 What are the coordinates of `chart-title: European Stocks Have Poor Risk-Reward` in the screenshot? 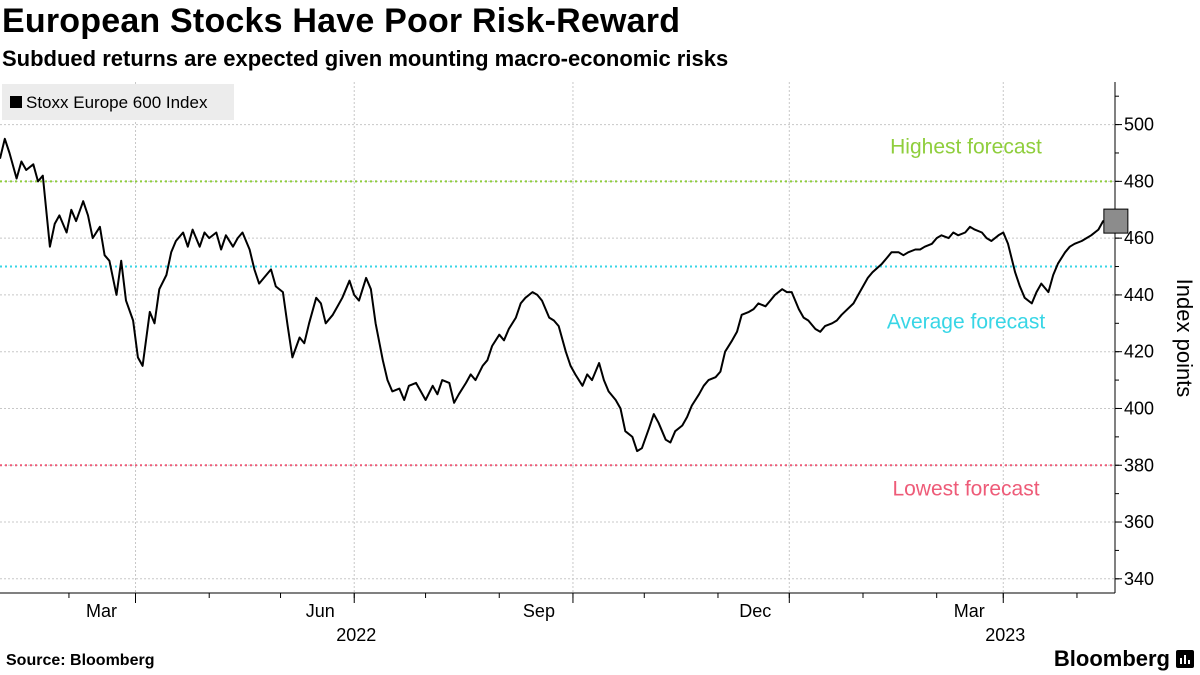 It's located at (341, 21).